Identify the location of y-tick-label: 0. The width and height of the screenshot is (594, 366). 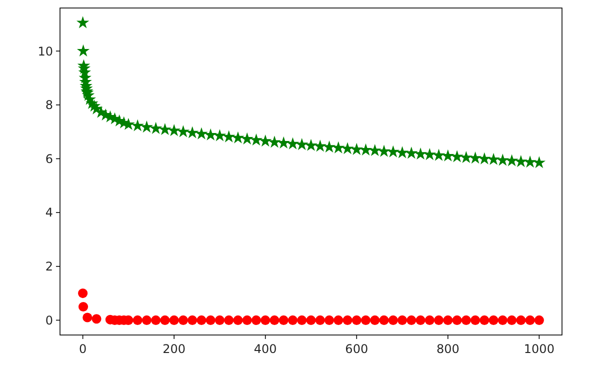
(49, 320).